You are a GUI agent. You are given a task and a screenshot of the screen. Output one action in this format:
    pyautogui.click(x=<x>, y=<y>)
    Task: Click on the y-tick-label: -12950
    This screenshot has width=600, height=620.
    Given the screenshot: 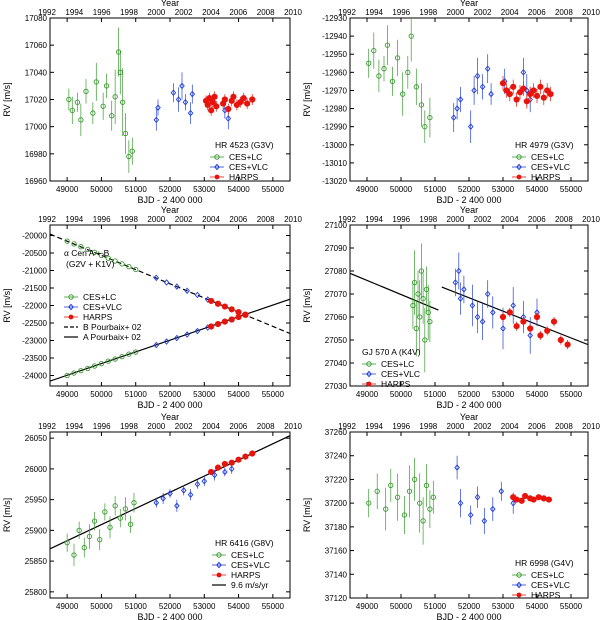 What is the action you would take?
    pyautogui.click(x=334, y=54)
    